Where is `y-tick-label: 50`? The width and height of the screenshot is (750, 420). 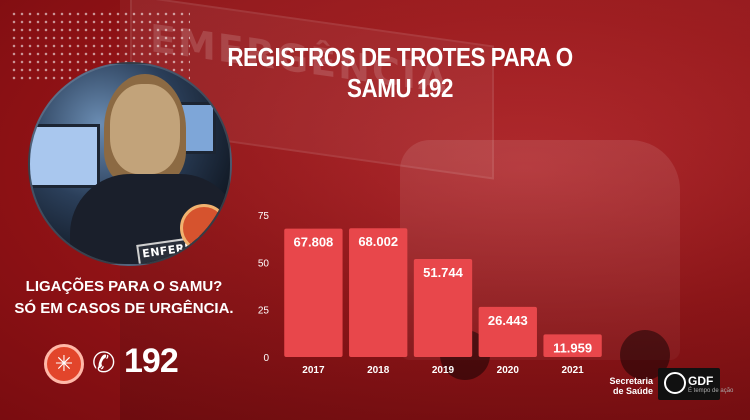 y-tick-label: 50 is located at coordinates (264, 263).